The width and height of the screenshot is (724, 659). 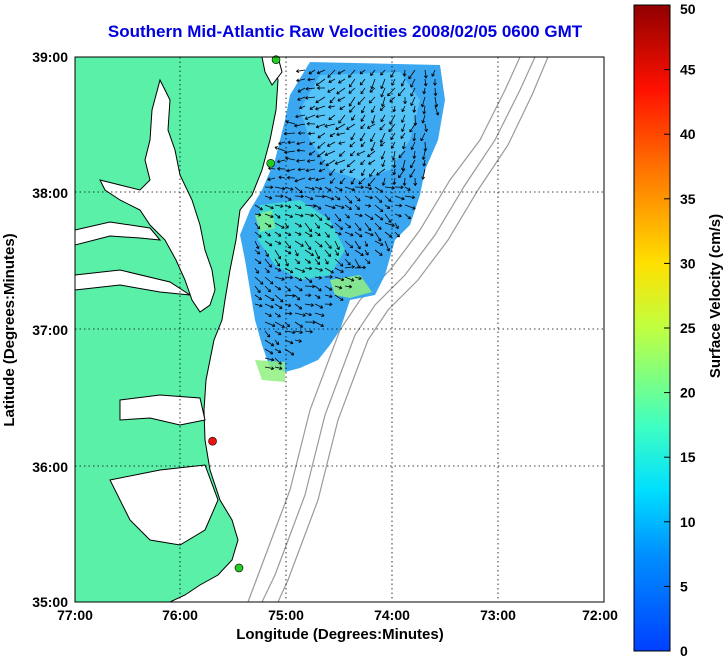 What do you see at coordinates (9, 329) in the screenshot?
I see `y-axis-label: Latitude (Degrees:Minutes)` at bounding box center [9, 329].